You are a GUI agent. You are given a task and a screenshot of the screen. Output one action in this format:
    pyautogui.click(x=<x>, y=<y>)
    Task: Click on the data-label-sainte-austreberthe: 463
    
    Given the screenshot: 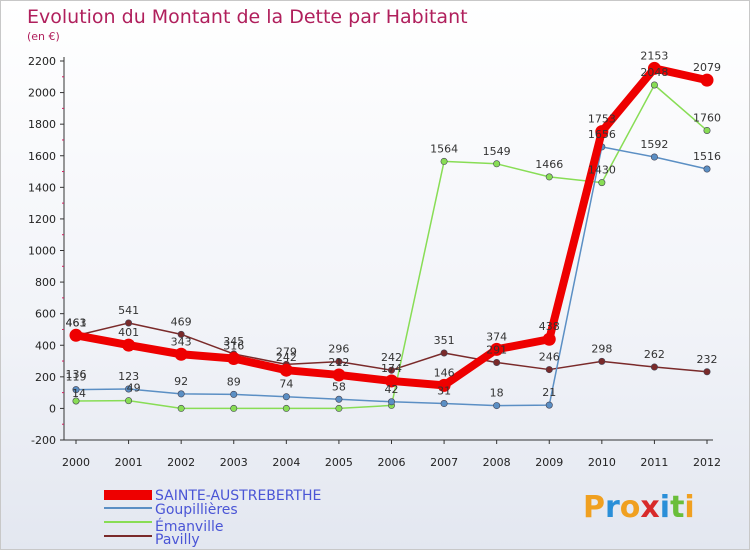 What is the action you would take?
    pyautogui.click(x=76, y=322)
    